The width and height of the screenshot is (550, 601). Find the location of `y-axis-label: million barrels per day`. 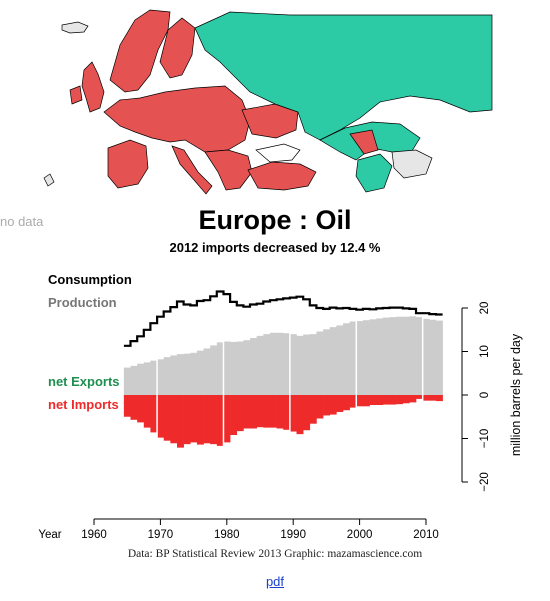

y-axis-label: million barrels per day is located at coordinates (516, 394).